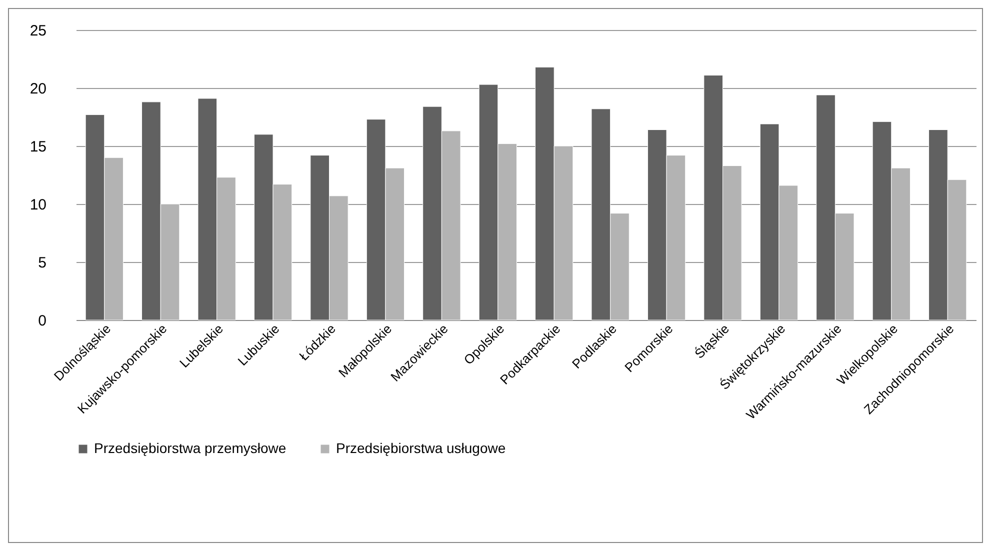 This screenshot has width=993, height=550. I want to click on legend-label: Przedsiębiorstwa przemysłowe, so click(190, 448).